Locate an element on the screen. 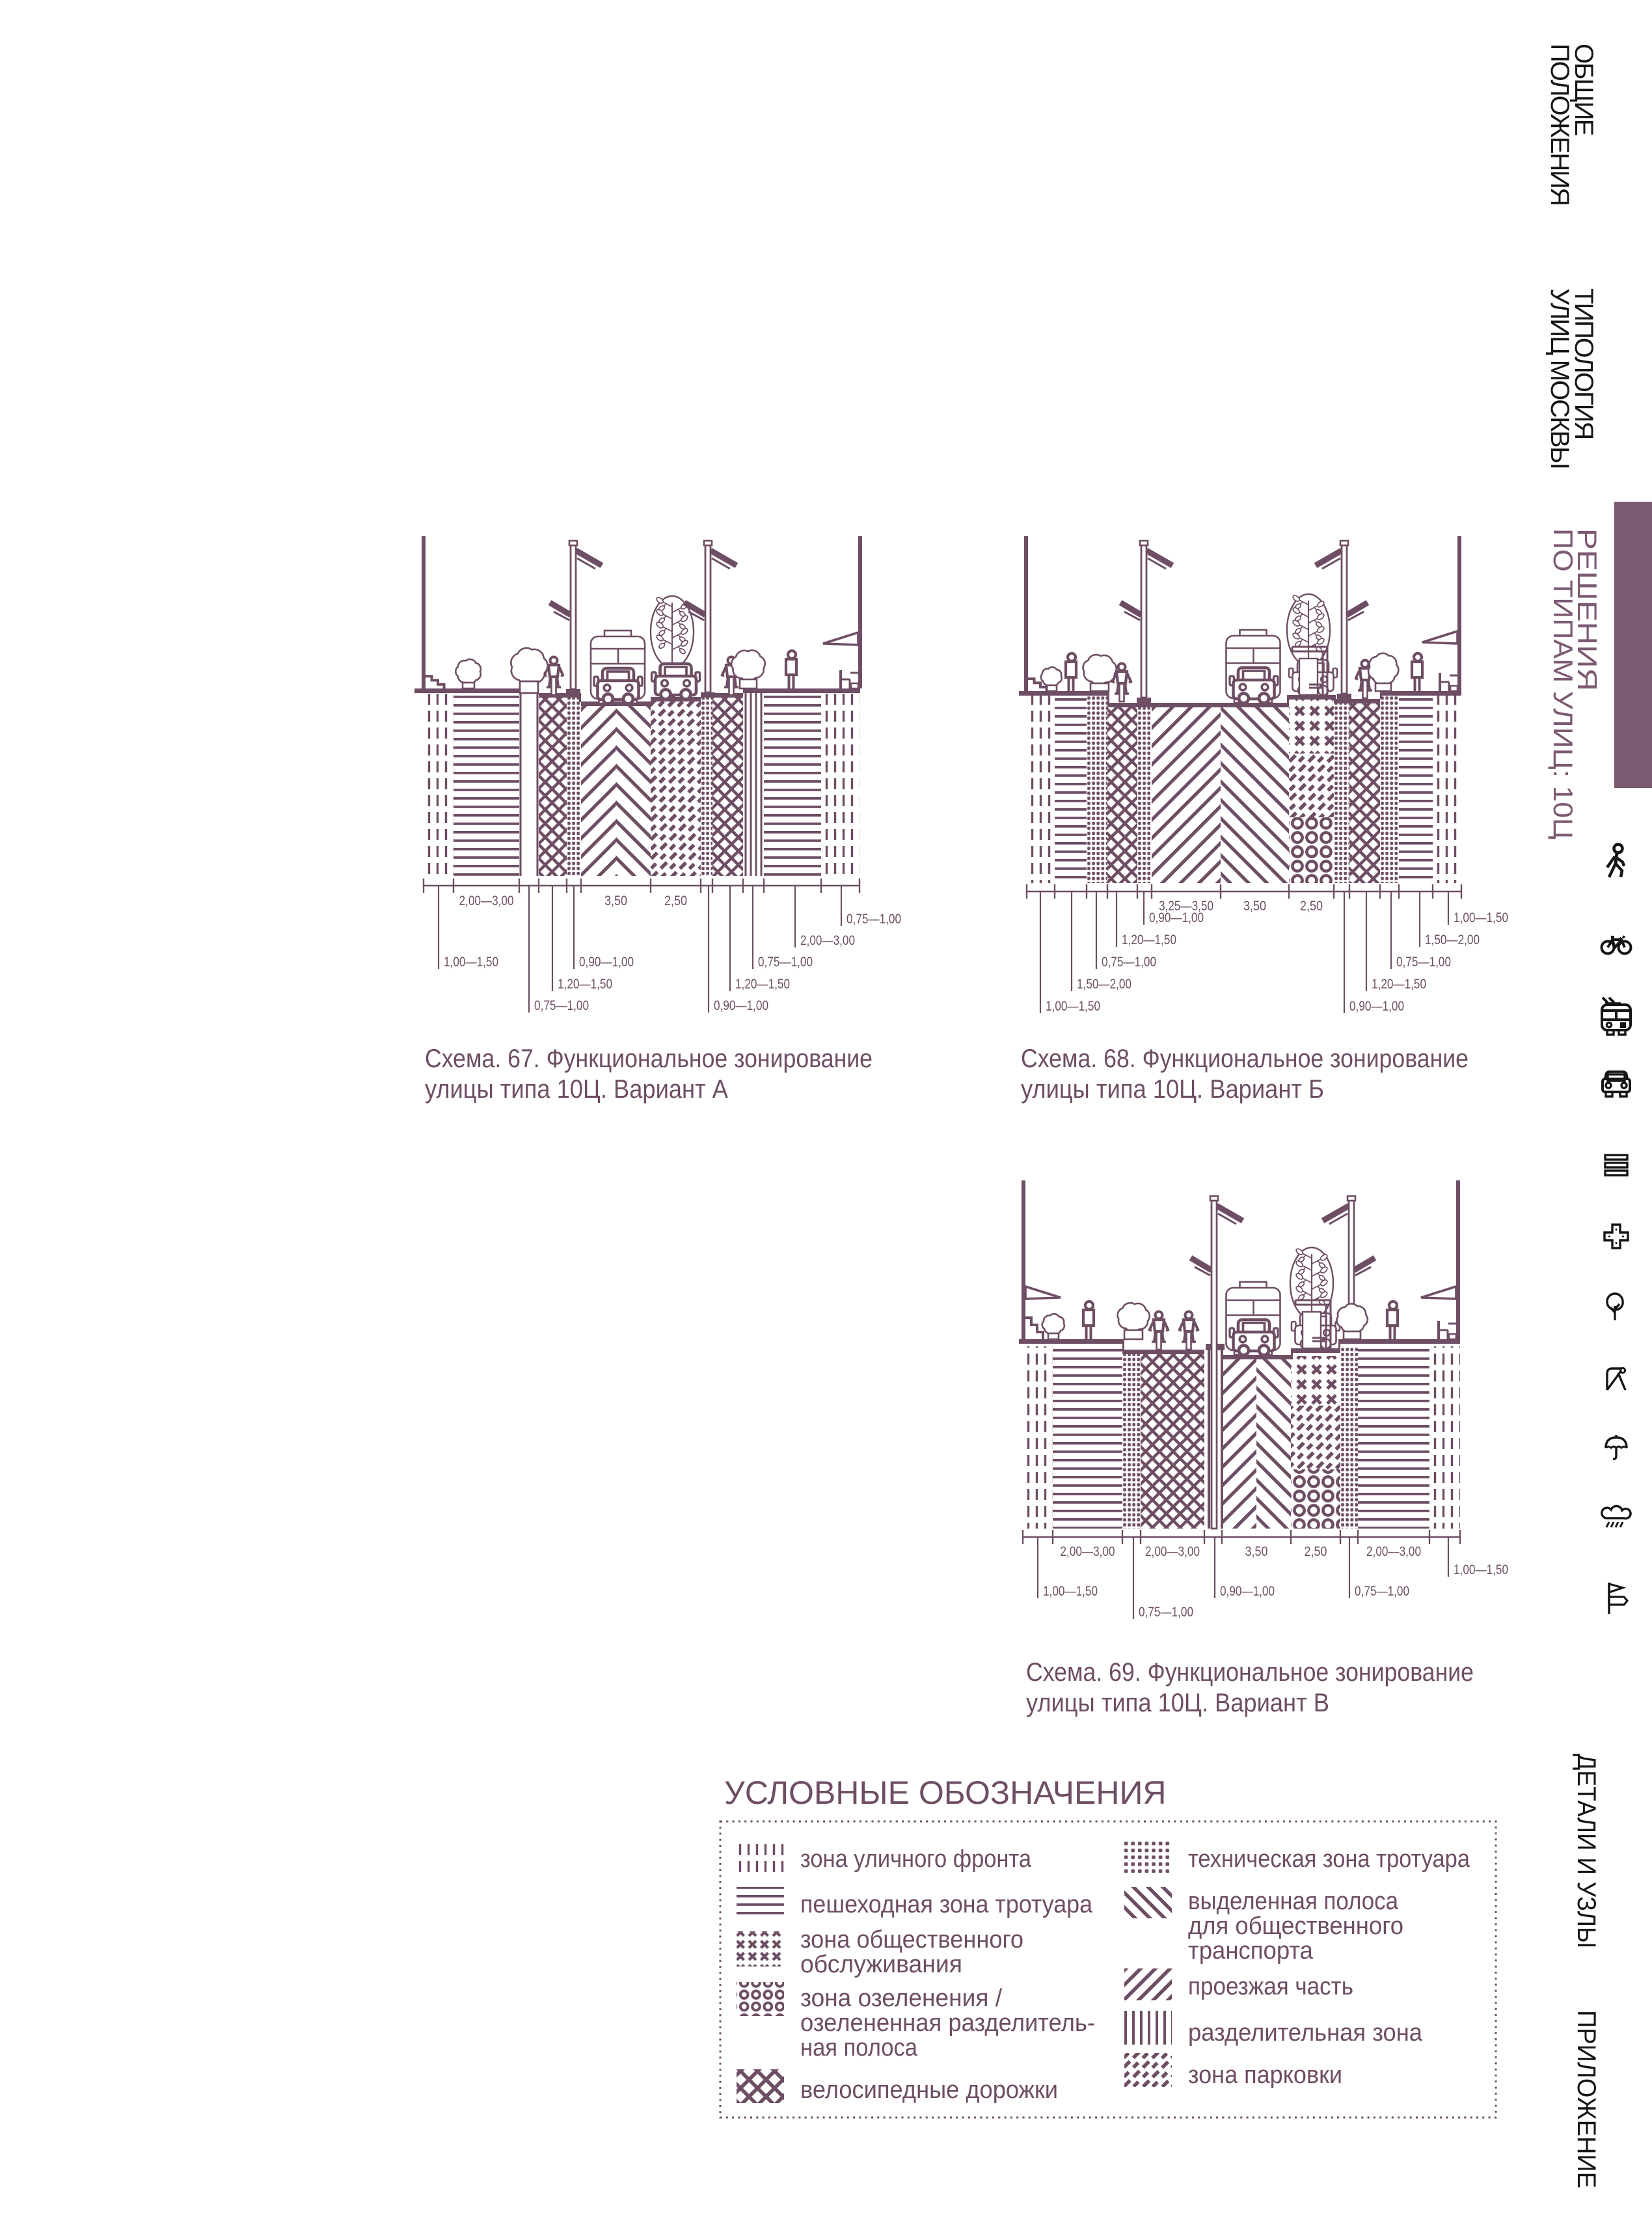  svg-text: 3,25—3,50 is located at coordinates (1186, 906).